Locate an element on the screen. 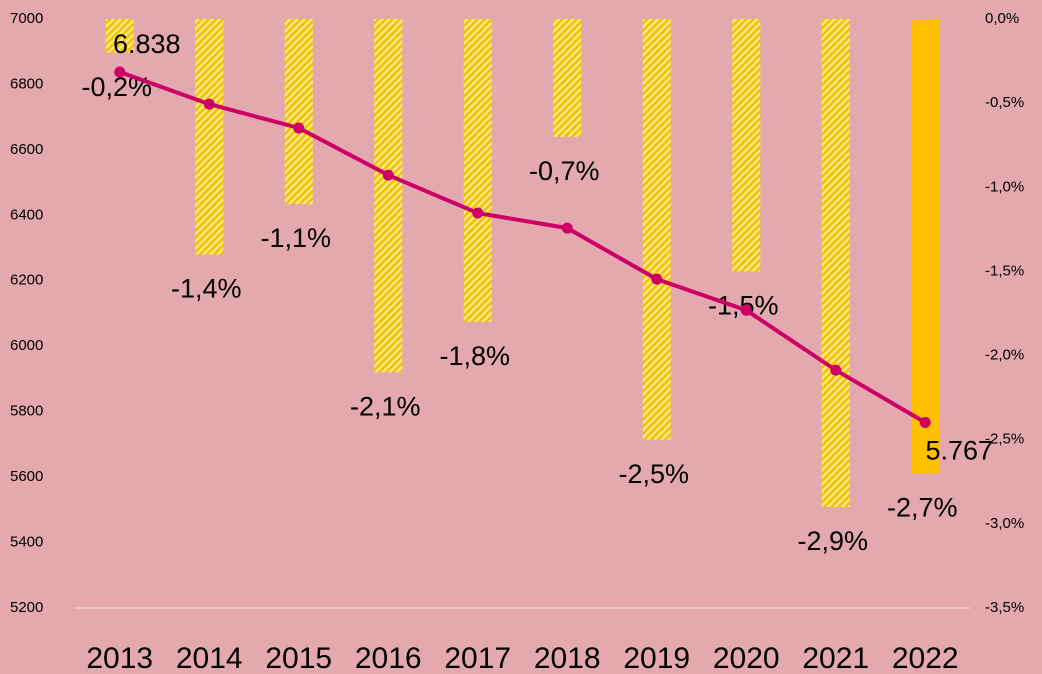  x-tick-label: 2022 is located at coordinates (925, 658).